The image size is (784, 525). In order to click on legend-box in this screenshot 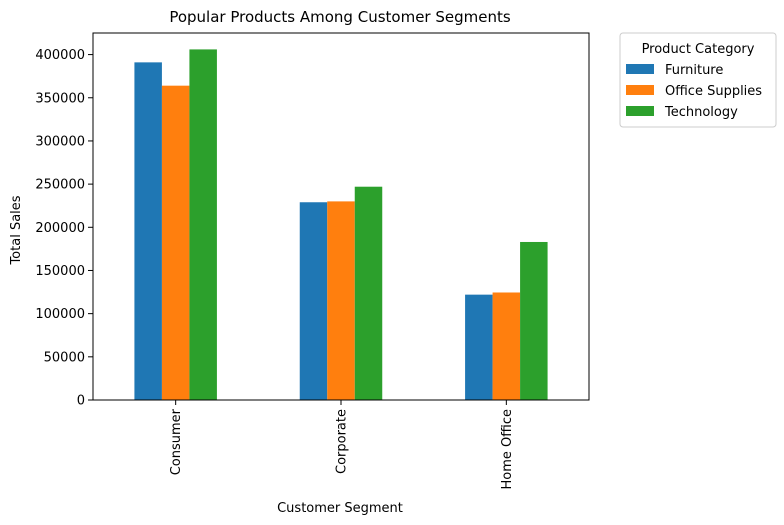, I will do `click(698, 80)`.